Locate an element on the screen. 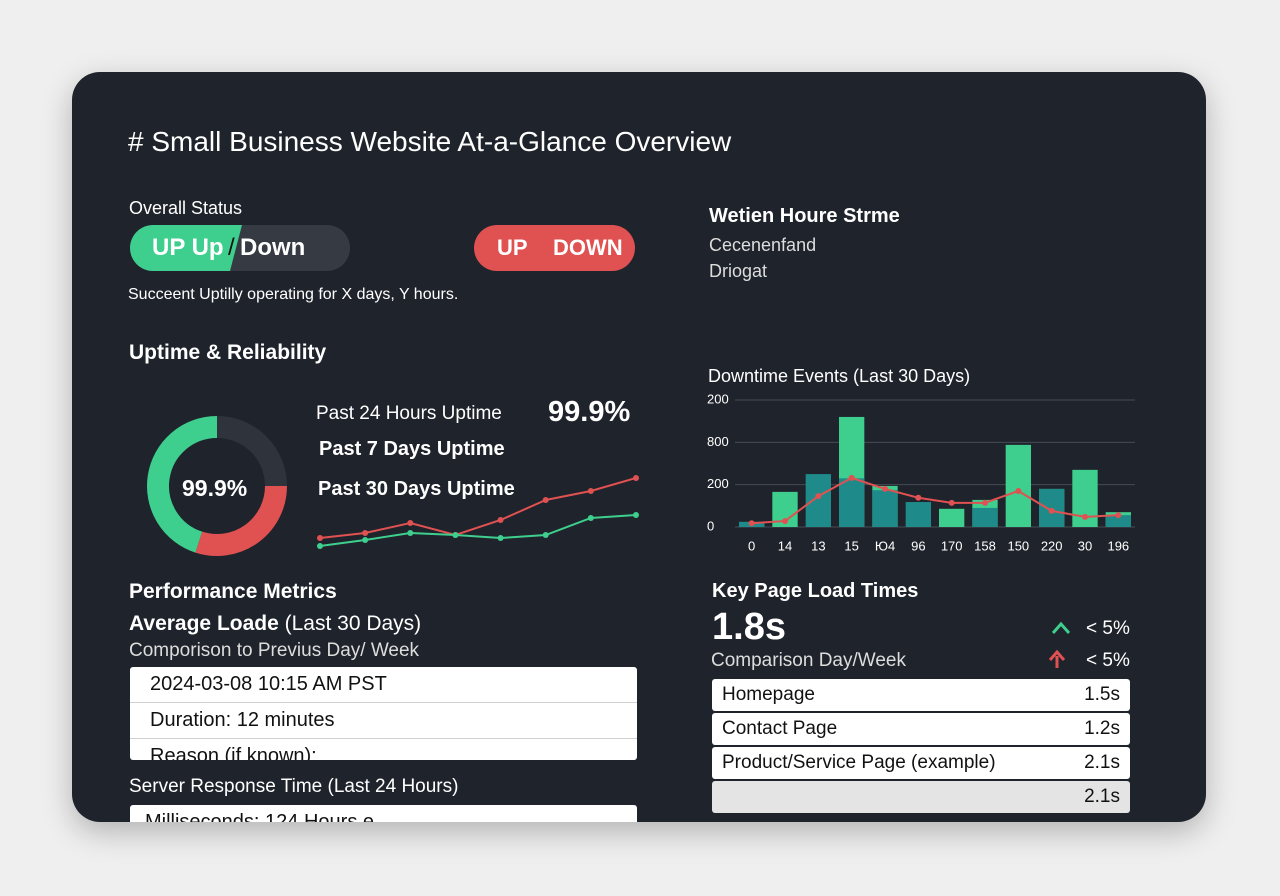  server-table: Milliseconds: 124 Hours e is located at coordinates (383, 813).